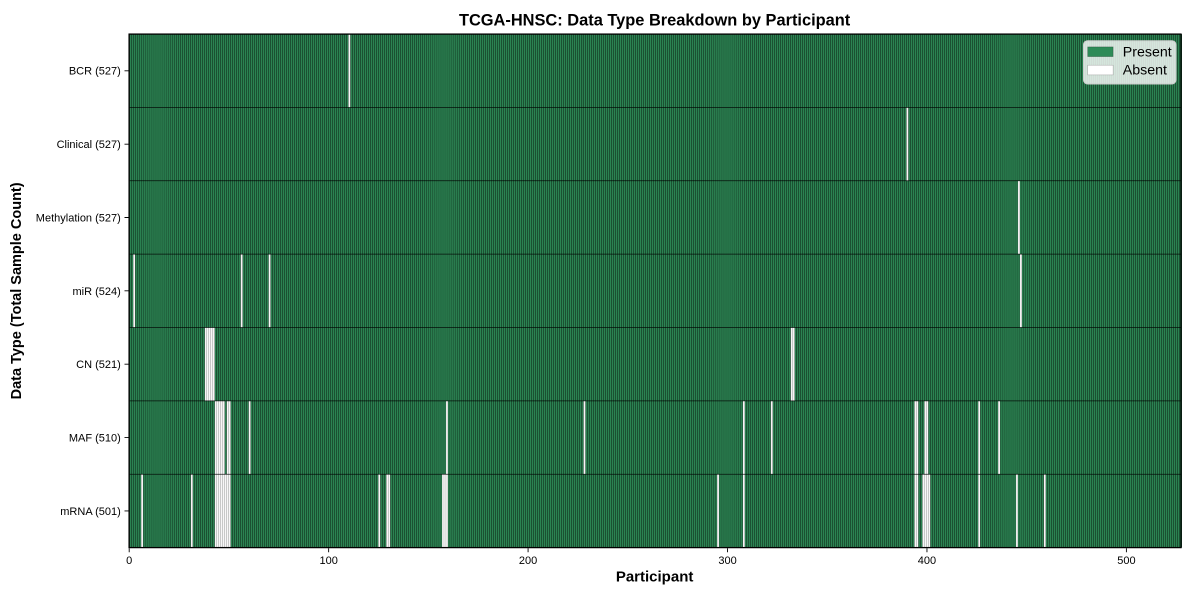 The height and width of the screenshot is (600, 1200). I want to click on svg-text: Participant, so click(655, 577).